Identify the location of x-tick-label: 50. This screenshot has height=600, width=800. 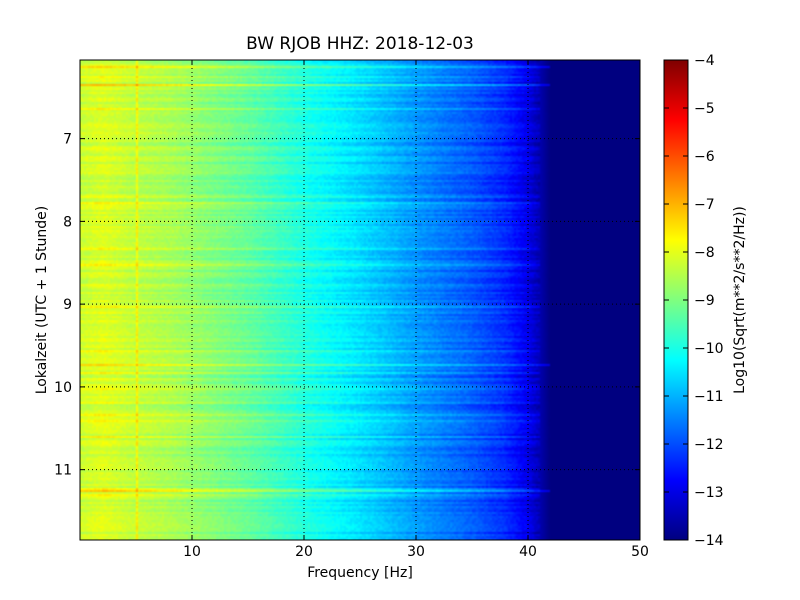
(640, 552).